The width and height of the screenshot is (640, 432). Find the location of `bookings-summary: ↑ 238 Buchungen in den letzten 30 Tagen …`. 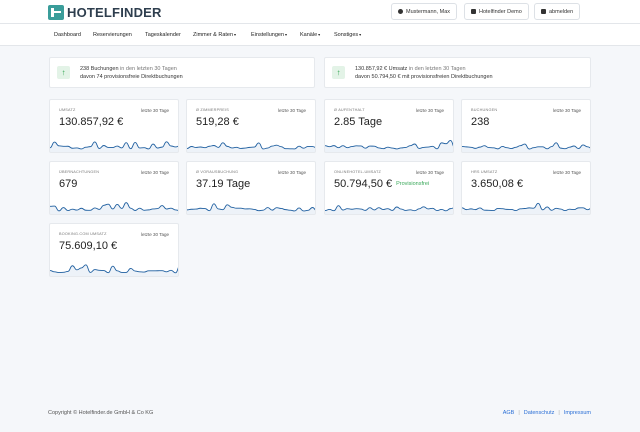

bookings-summary: ↑ 238 Buchungen in den letzten 30 Tagen … is located at coordinates (182, 72).